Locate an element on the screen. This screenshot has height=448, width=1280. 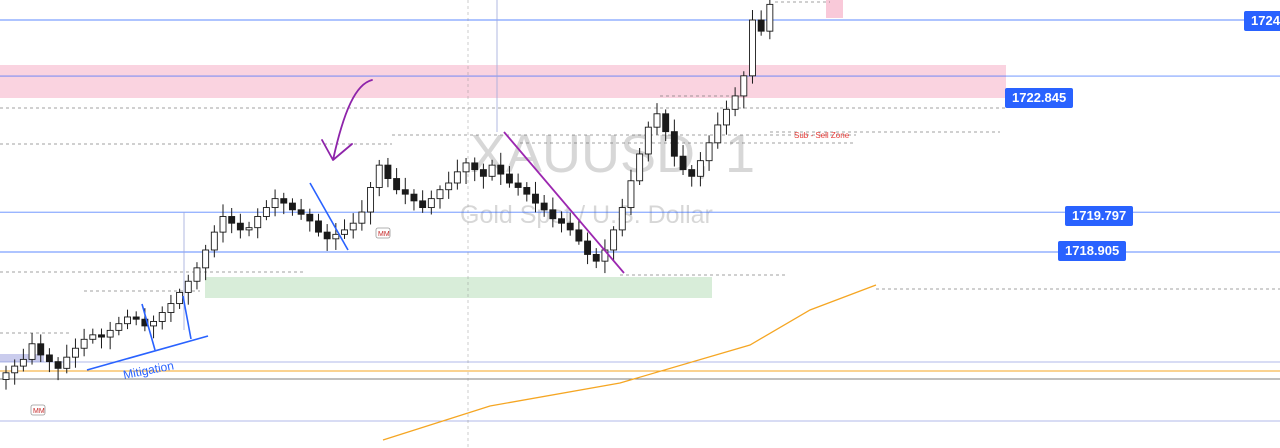
sell-zone-label: Sub - Sell Zone is located at coordinates (822, 135).